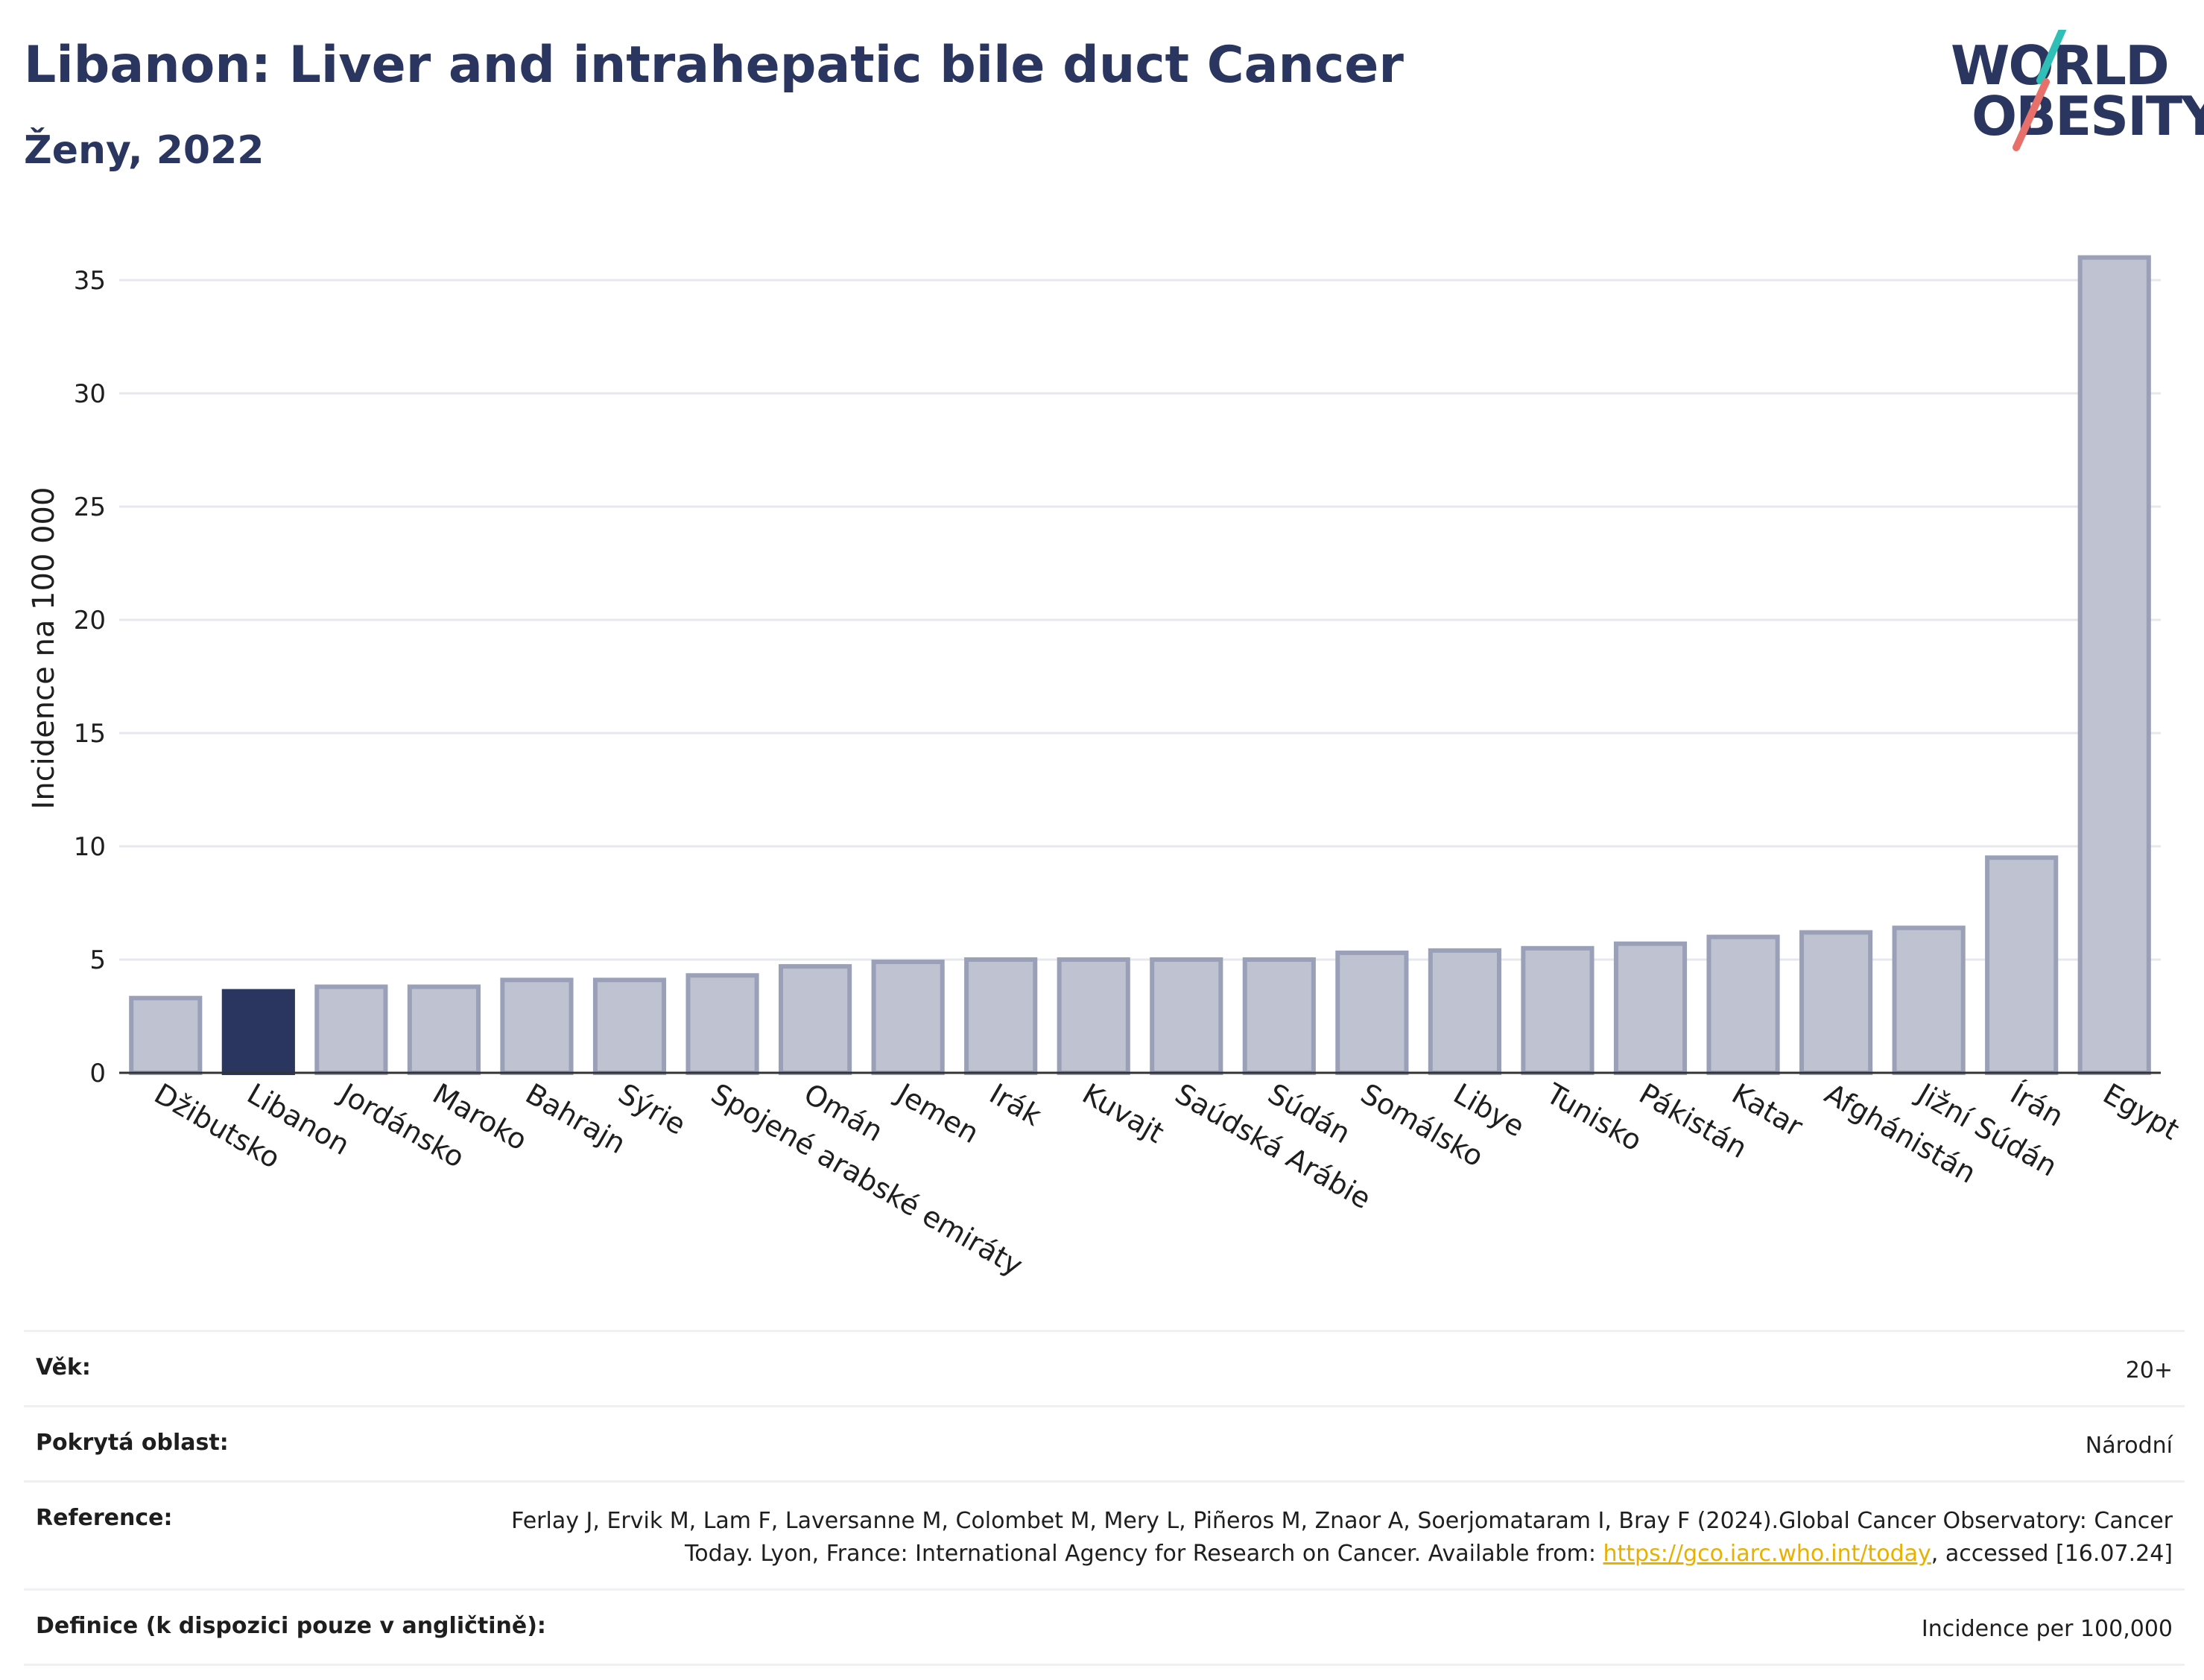  Describe the element at coordinates (1104, 1442) in the screenshot. I see `meta-row-area: Pokrytá oblast: Národní` at that location.